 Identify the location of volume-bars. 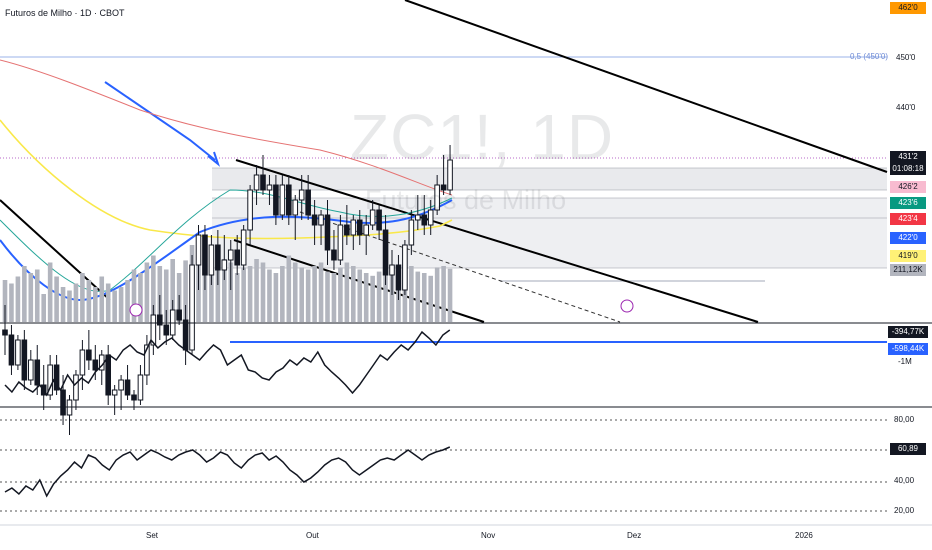
(227, 283).